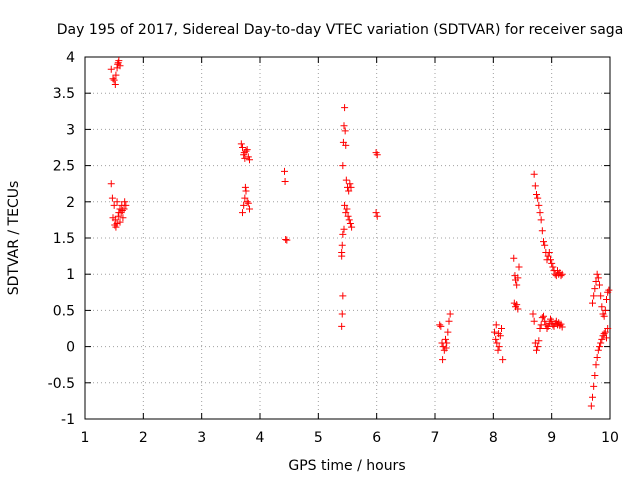  I want to click on x-axis-label: GPS time / hours, so click(346, 466).